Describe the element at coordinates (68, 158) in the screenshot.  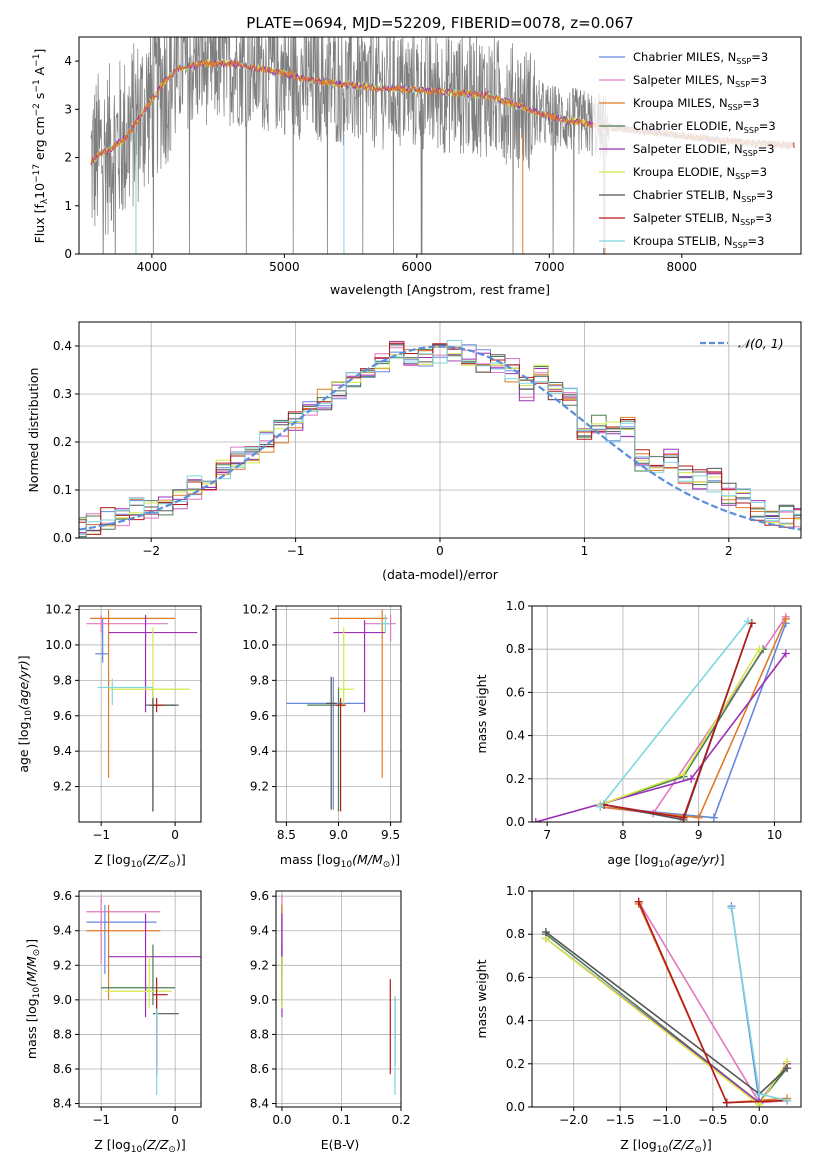
I see `y-tick-label: 2` at that location.